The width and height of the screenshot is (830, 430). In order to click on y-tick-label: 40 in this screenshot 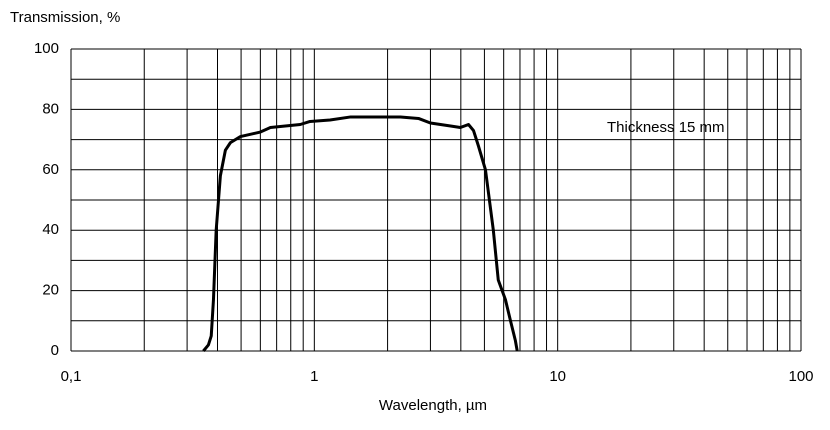, I will do `click(50, 229)`.